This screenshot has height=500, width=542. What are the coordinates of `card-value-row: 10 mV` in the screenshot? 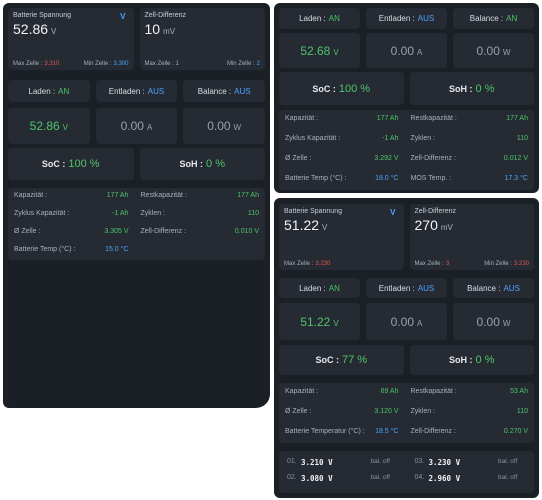 It's located at (160, 29).